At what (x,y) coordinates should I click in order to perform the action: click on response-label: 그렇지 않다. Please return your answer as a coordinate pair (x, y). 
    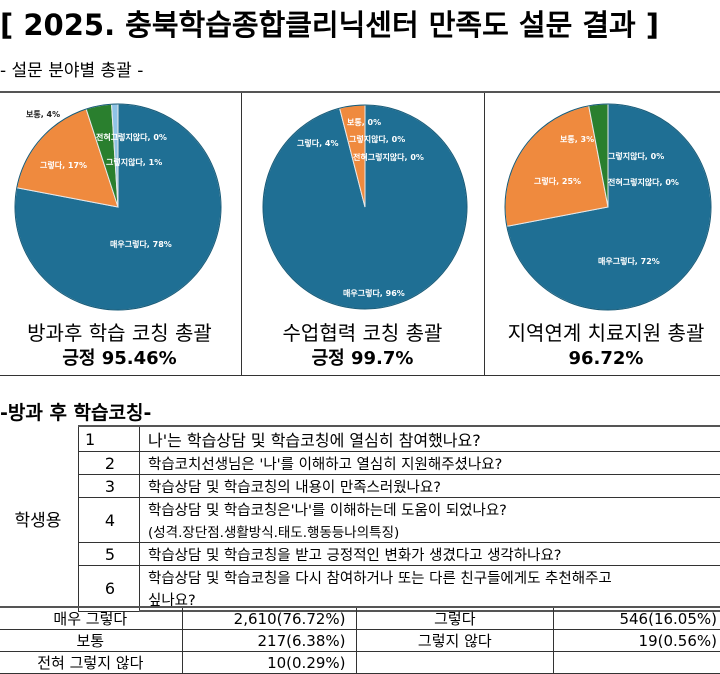
    Looking at the image, I should click on (455, 641).